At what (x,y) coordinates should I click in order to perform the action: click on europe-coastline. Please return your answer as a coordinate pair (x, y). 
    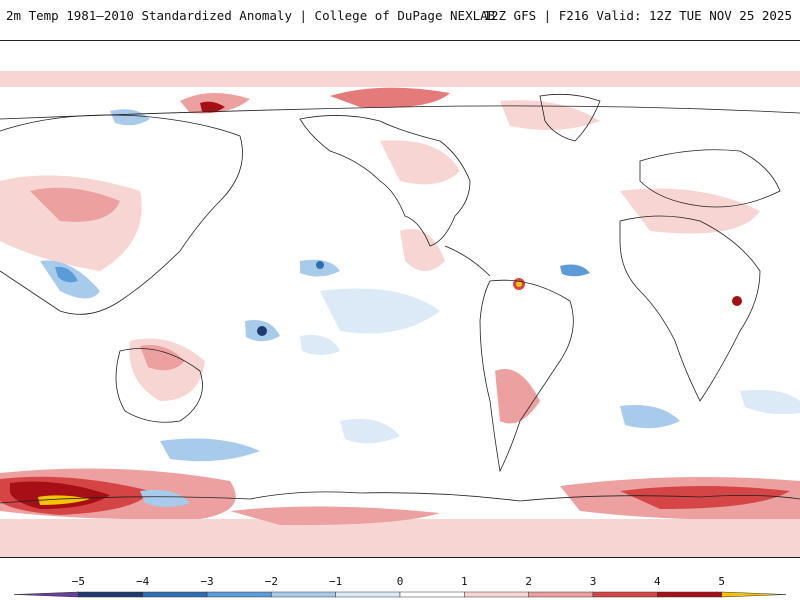
    Looking at the image, I should click on (710, 178).